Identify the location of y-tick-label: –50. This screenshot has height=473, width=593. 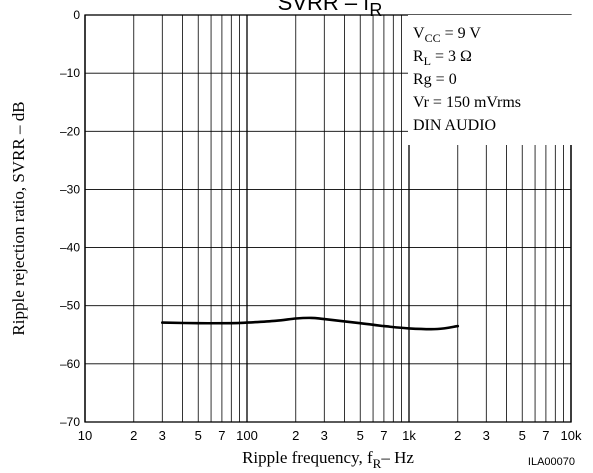
(70, 306).